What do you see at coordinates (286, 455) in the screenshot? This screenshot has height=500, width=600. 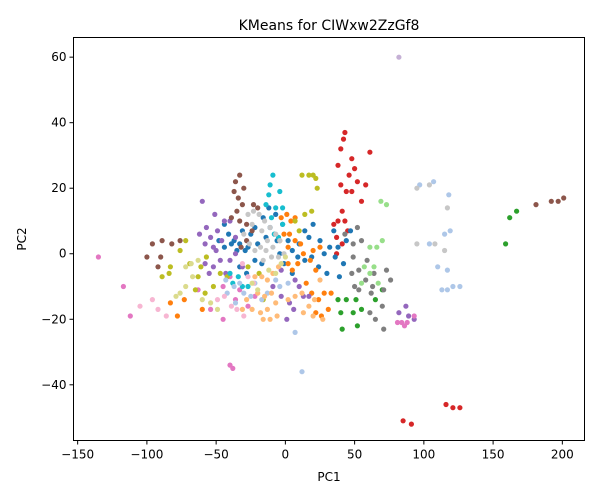 I see `x-tick-label: 0` at bounding box center [286, 455].